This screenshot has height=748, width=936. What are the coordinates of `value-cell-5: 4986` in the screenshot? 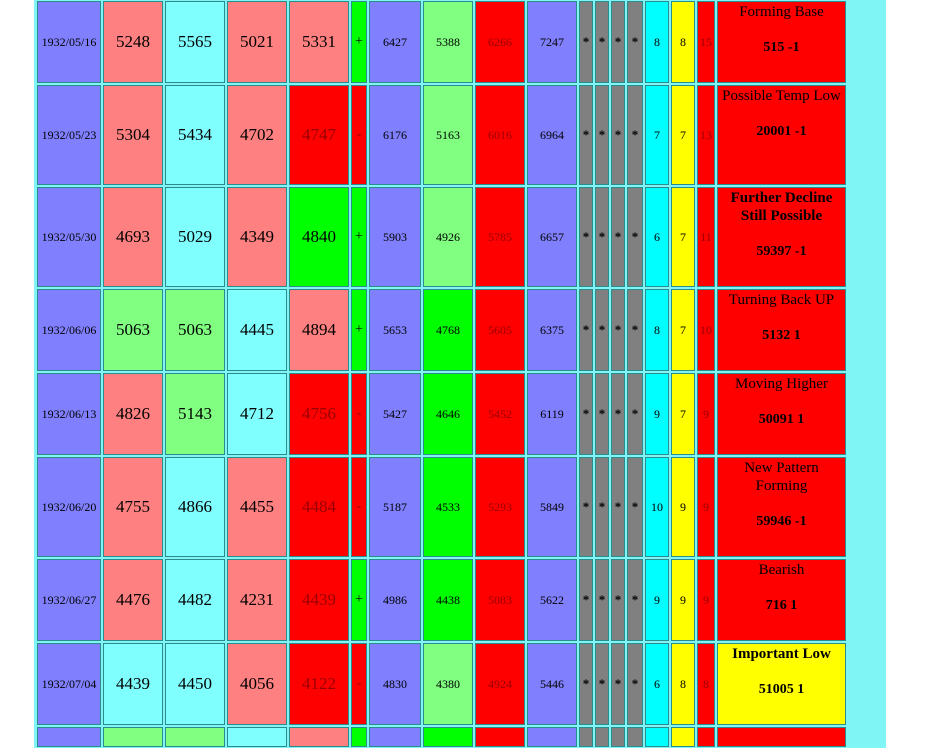 It's located at (395, 600).